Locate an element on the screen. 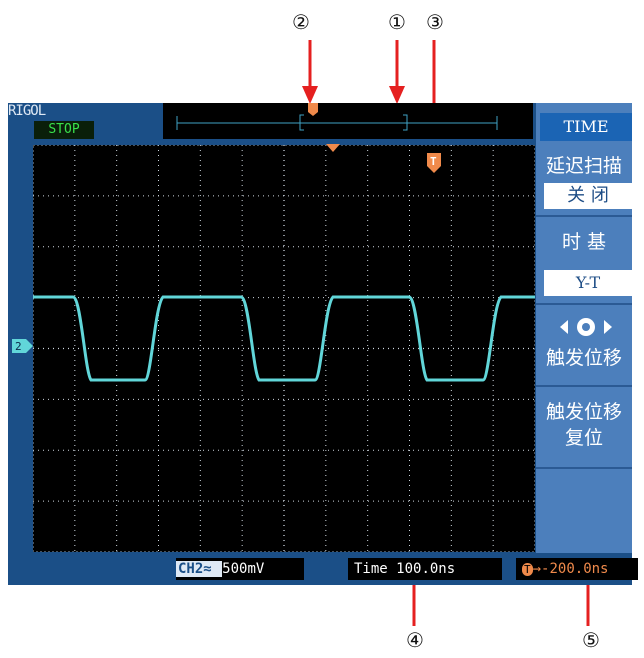  waveform-trace is located at coordinates (284, 338).